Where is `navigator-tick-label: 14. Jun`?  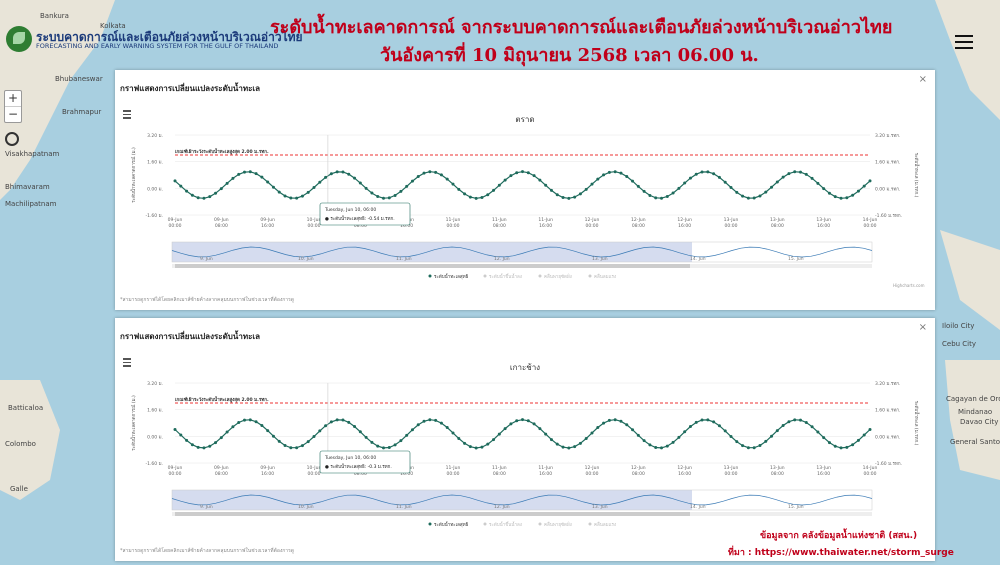 navigator-tick-label: 14. Jun is located at coordinates (698, 507).